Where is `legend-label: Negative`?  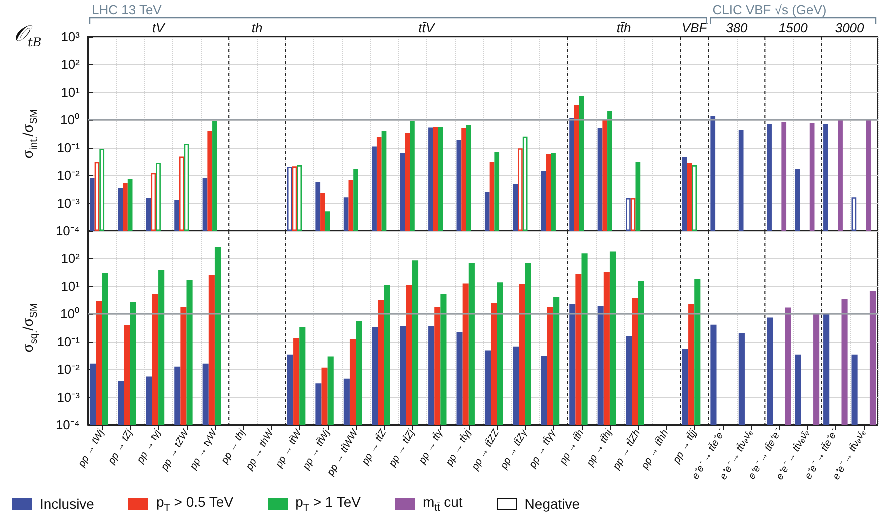 legend-label: Negative is located at coordinates (552, 504).